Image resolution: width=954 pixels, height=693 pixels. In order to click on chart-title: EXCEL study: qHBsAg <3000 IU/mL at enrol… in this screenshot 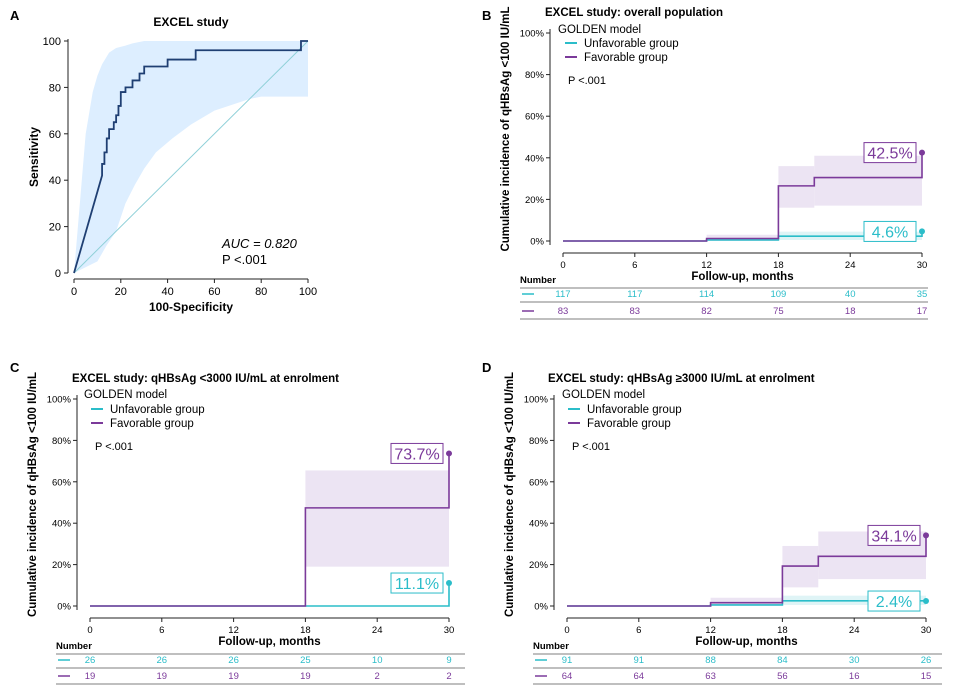, I will do `click(205, 379)`.